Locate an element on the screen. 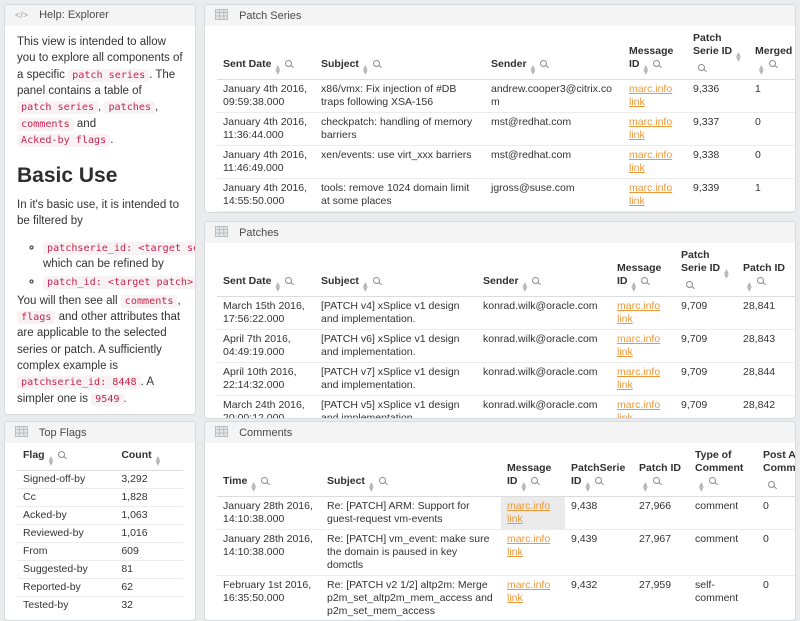 This screenshot has width=800, height=621. table-cell: bp@alien8.de is located at coordinates (554, 213).